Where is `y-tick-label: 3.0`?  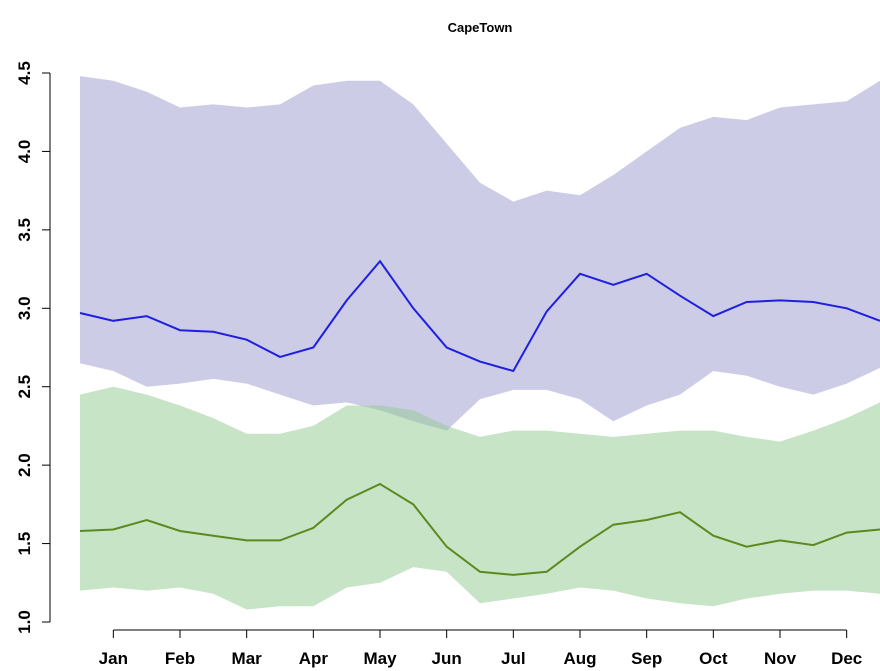 y-tick-label: 3.0 is located at coordinates (24, 308).